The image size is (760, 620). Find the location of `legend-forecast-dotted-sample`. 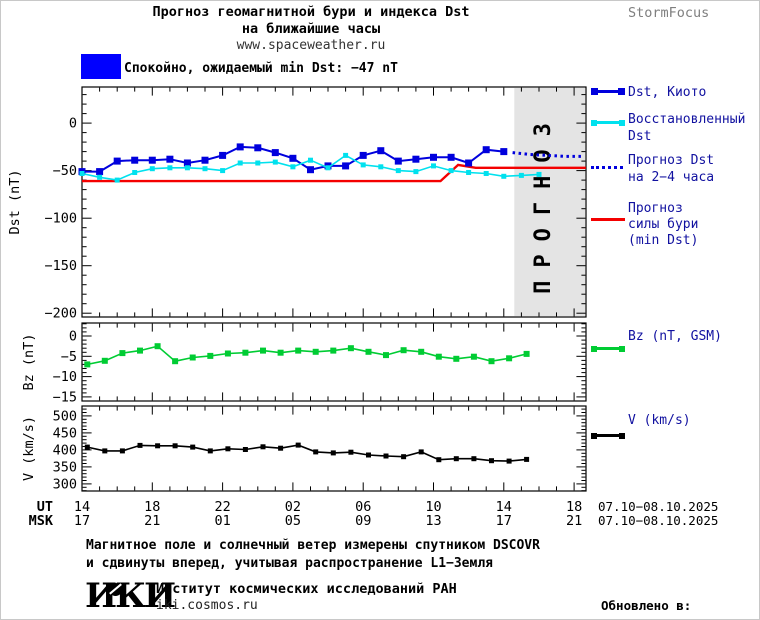

legend-forecast-dotted-sample is located at coordinates (607, 167).